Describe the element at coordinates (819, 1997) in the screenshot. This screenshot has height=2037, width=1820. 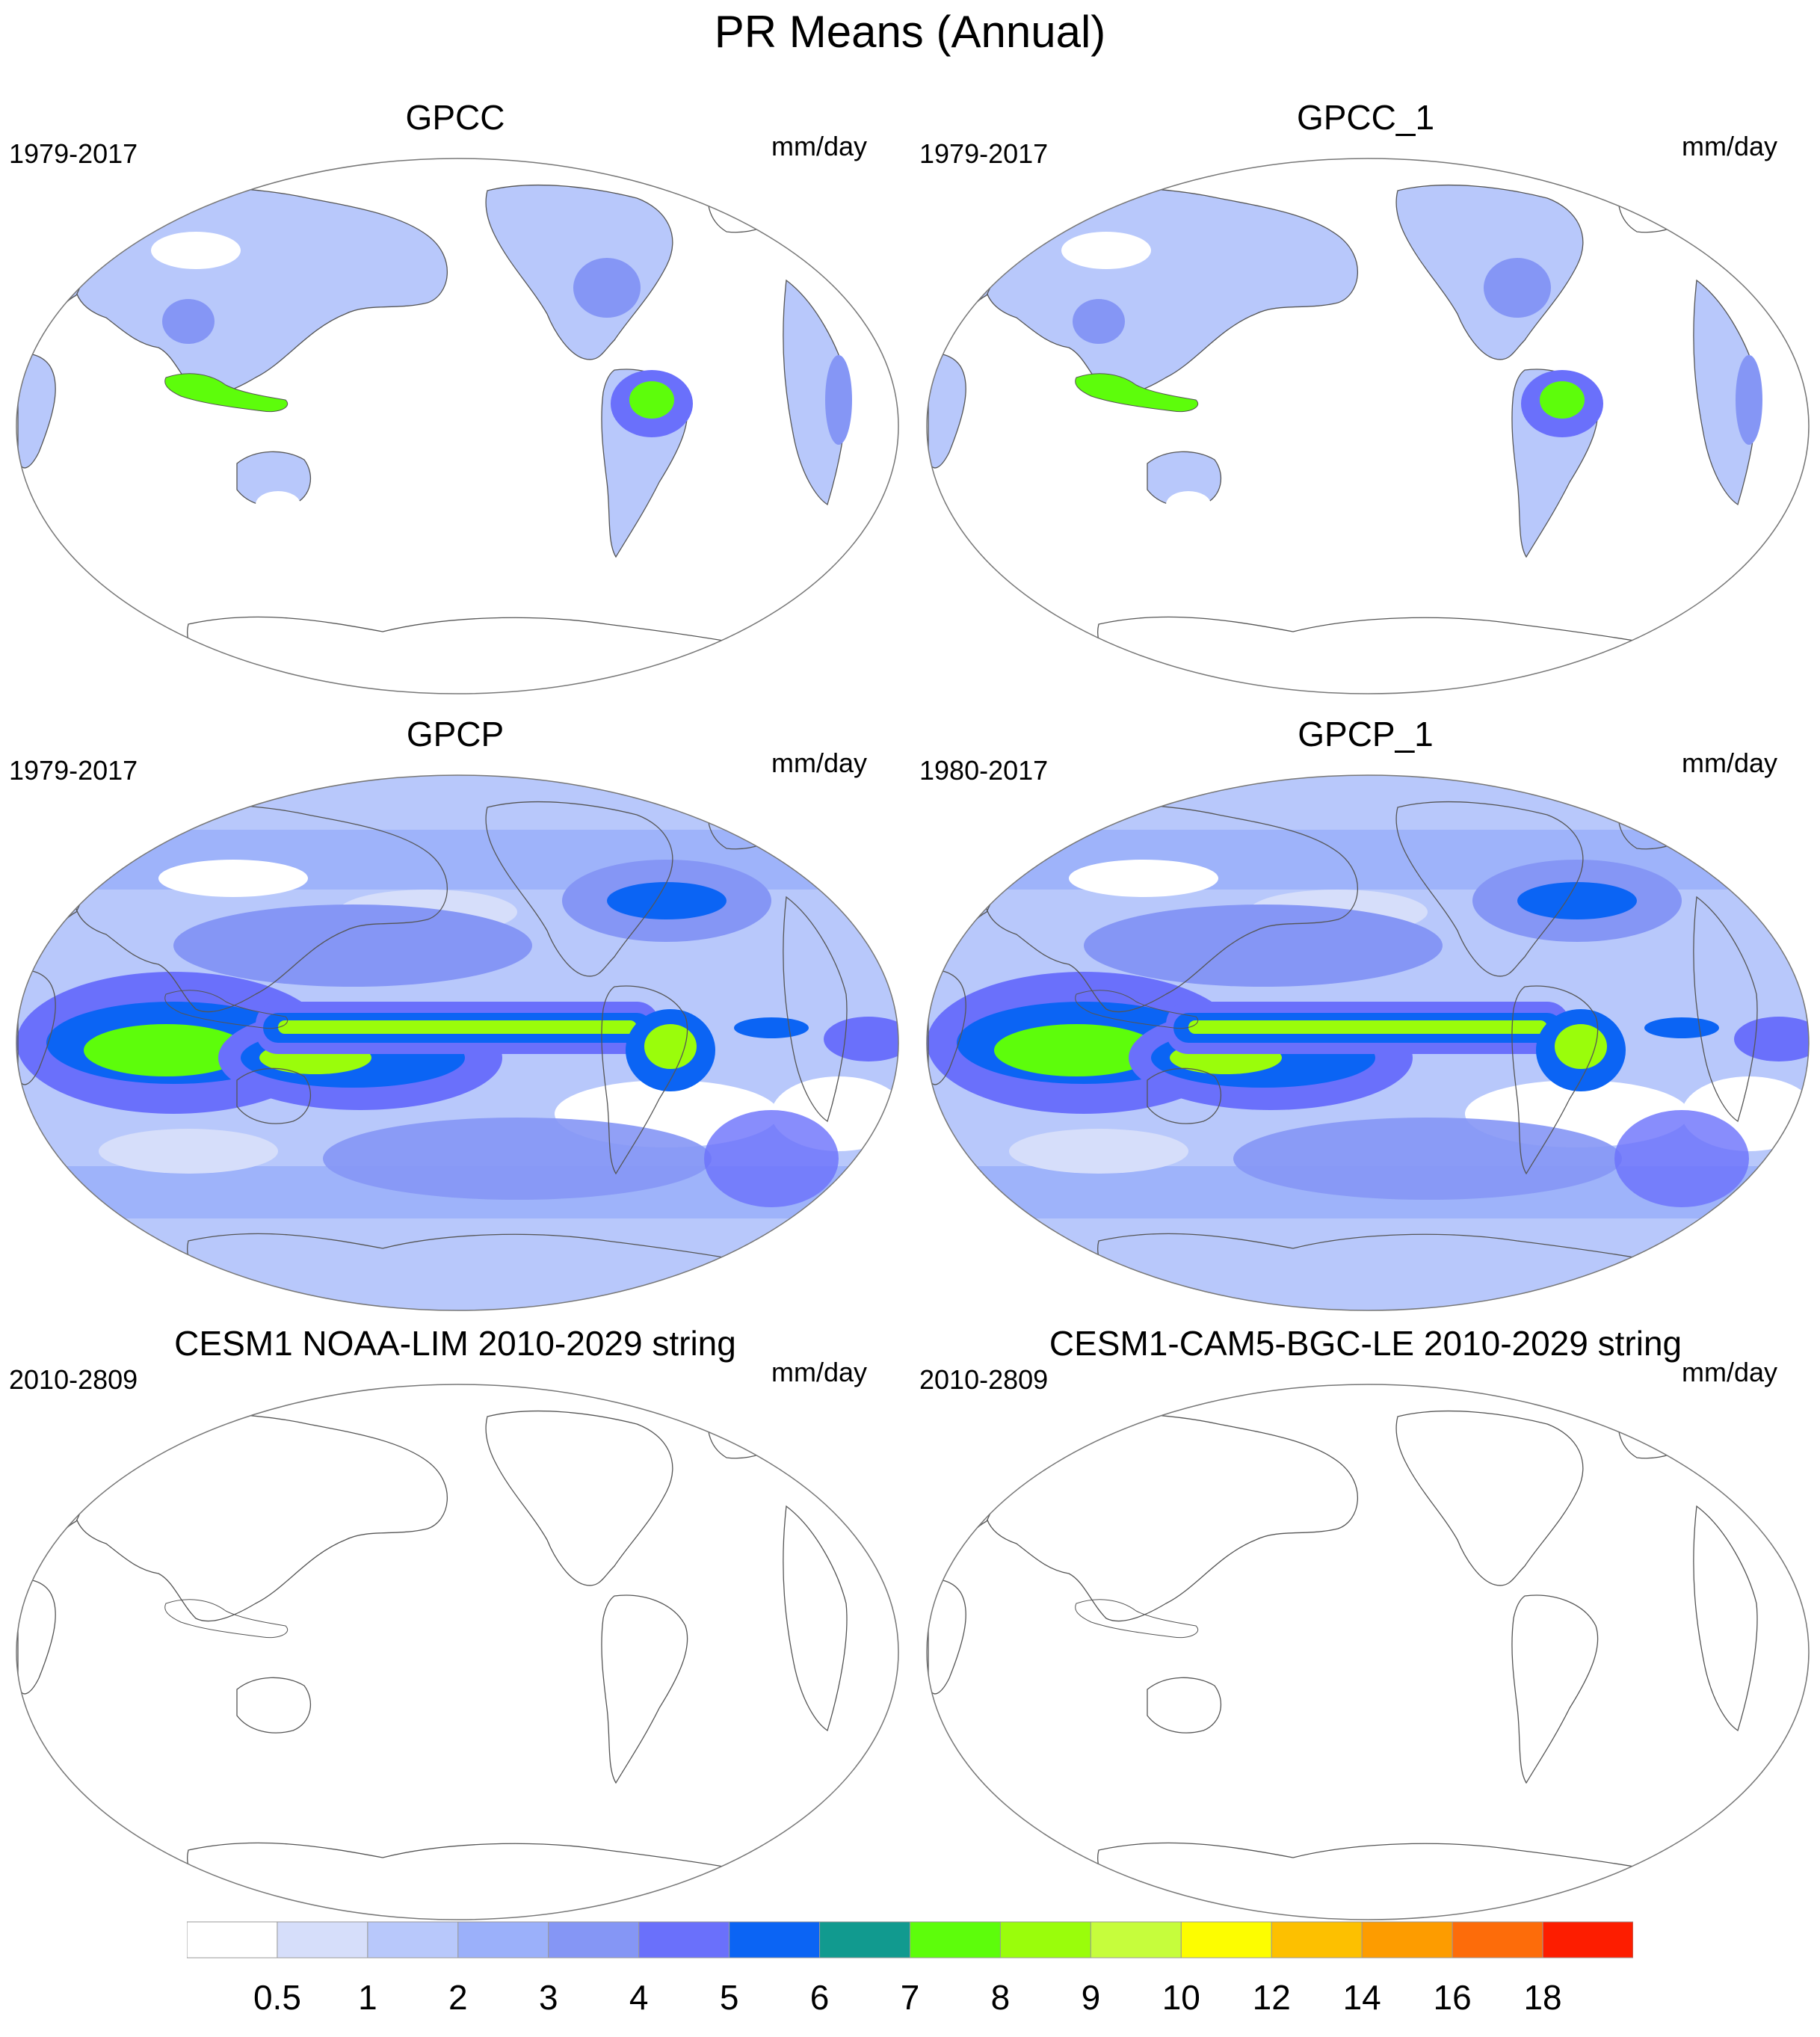
I see `colorbar-tick-label: 6` at that location.